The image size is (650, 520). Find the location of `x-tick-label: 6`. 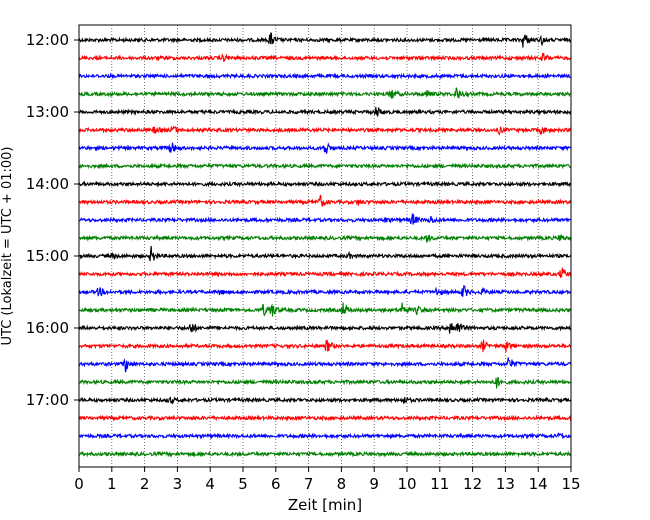

x-tick-label: 6 is located at coordinates (276, 484).